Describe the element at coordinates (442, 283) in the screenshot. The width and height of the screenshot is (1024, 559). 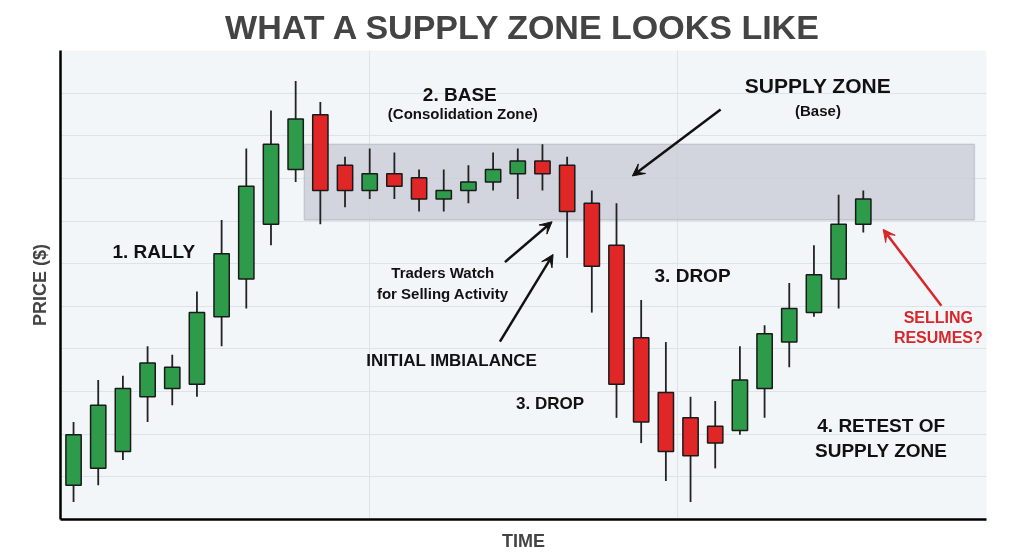
I see `annotation: Traders Watch for Selling Activity` at that location.